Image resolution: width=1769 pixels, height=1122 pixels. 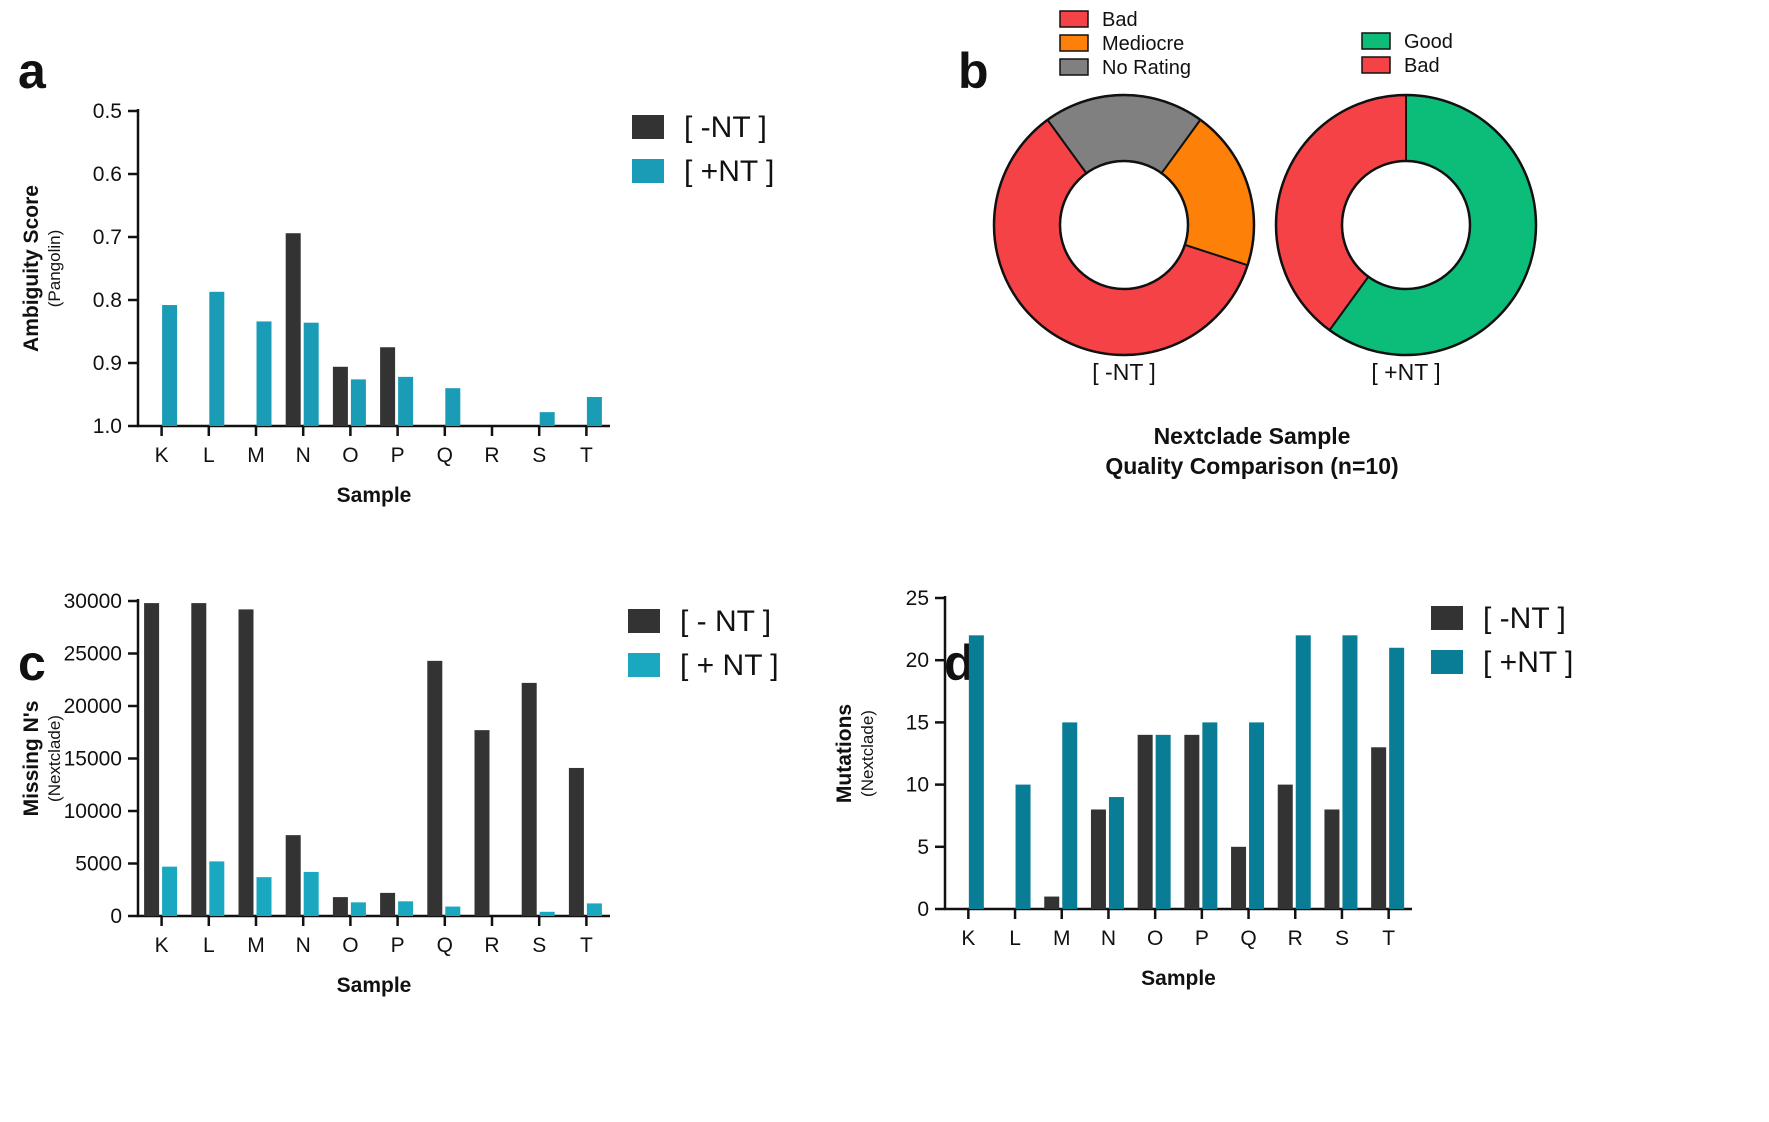 What do you see at coordinates (107, 300) in the screenshot?
I see `y-tick-label: 0.8` at bounding box center [107, 300].